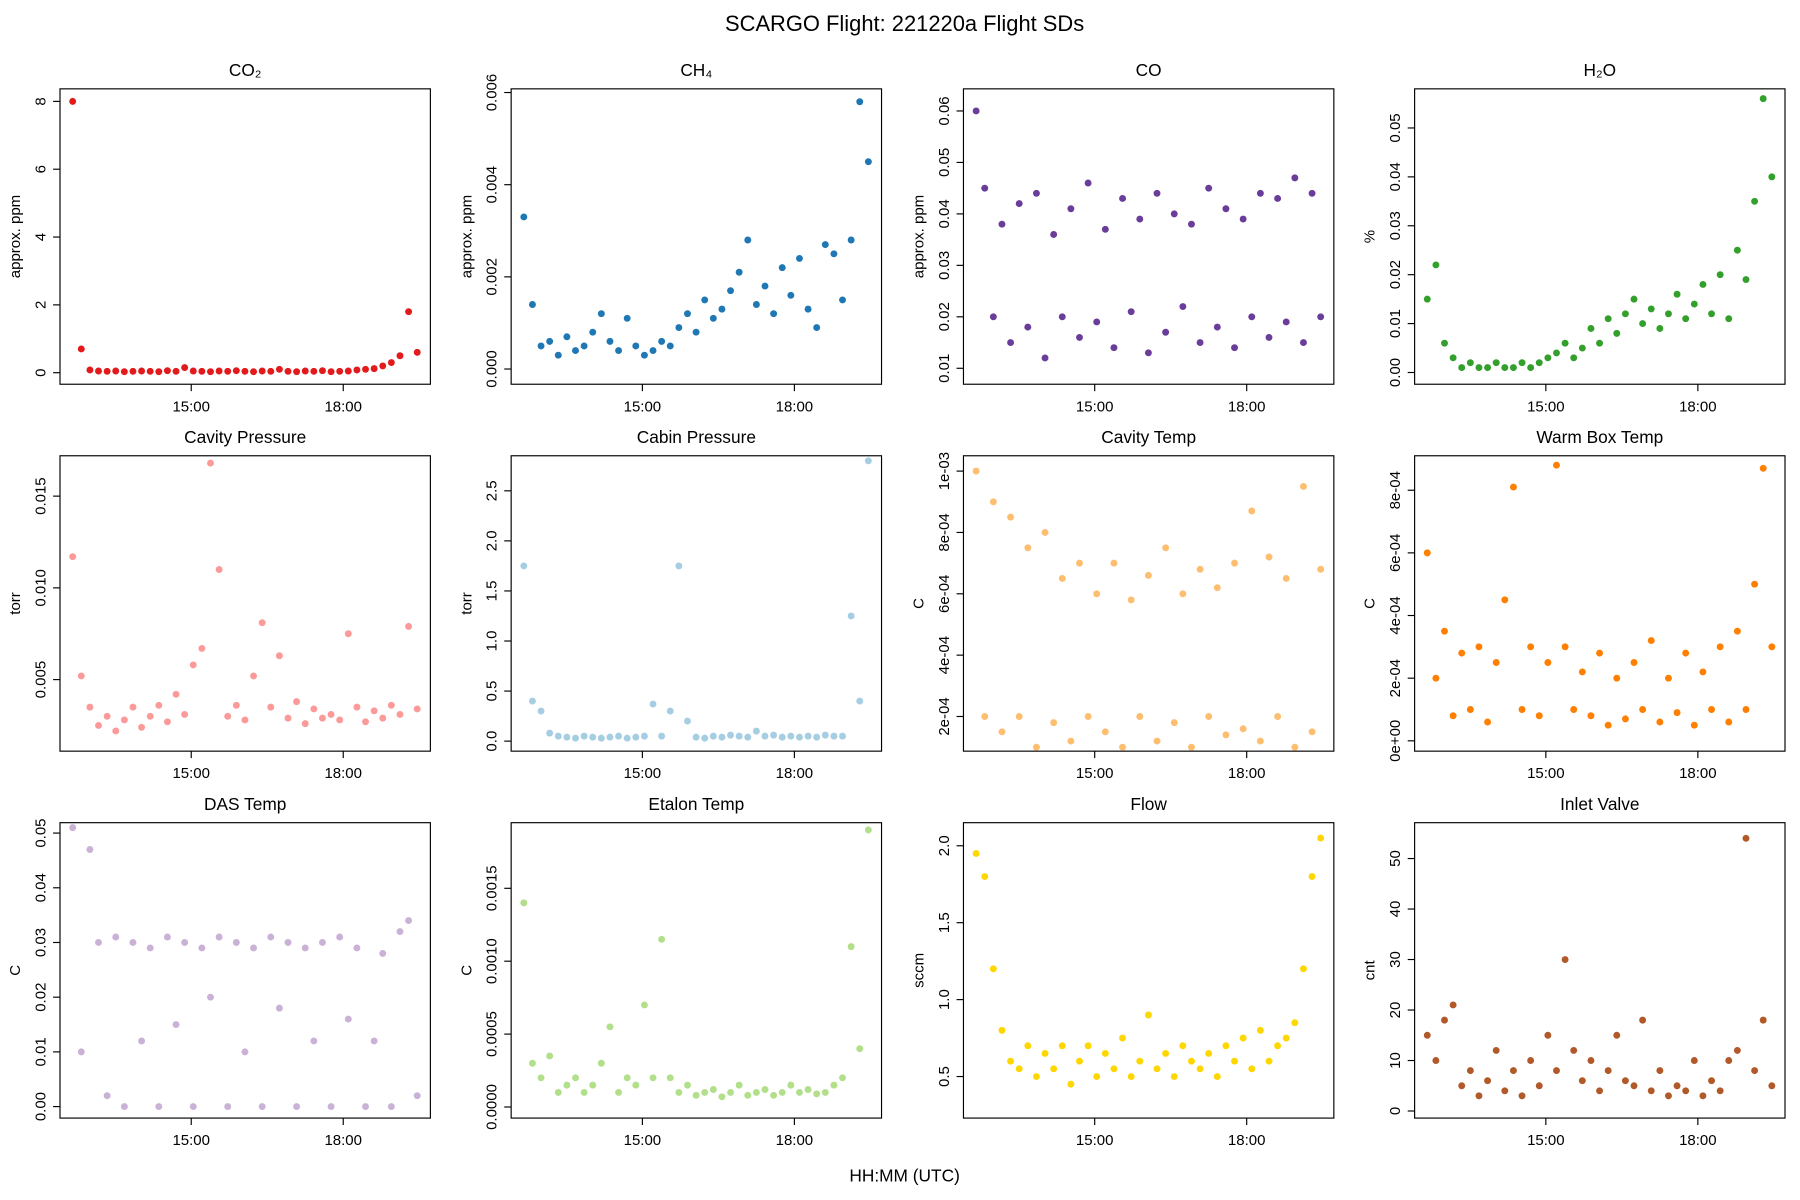  I want to click on y-tick-label: 20, so click(1395, 1010).